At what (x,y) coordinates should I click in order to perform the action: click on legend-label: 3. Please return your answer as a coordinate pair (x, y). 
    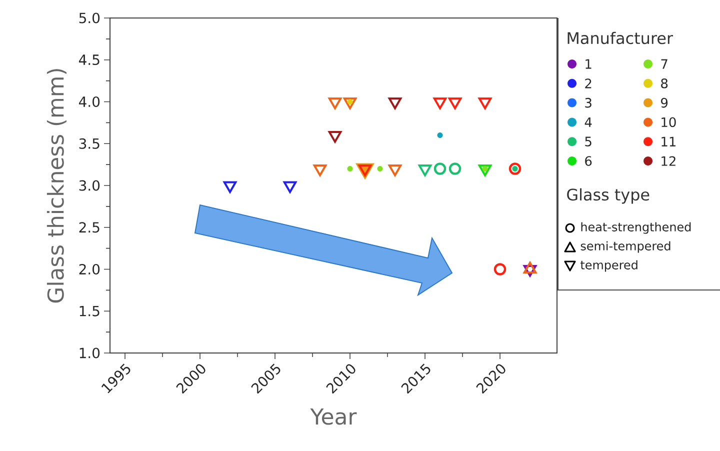
    Looking at the image, I should click on (588, 103).